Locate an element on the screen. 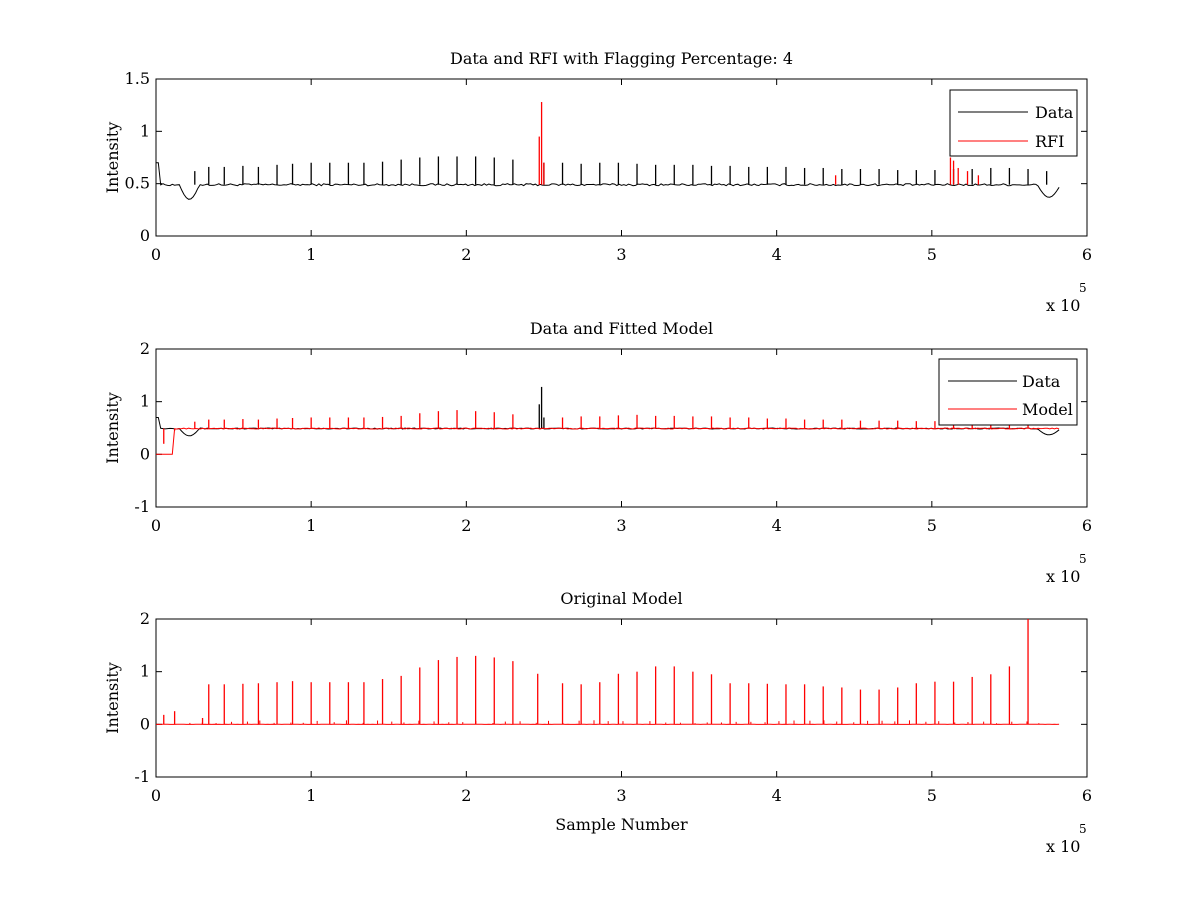 The image size is (1200, 900). legend-label: Model is located at coordinates (1047, 409).